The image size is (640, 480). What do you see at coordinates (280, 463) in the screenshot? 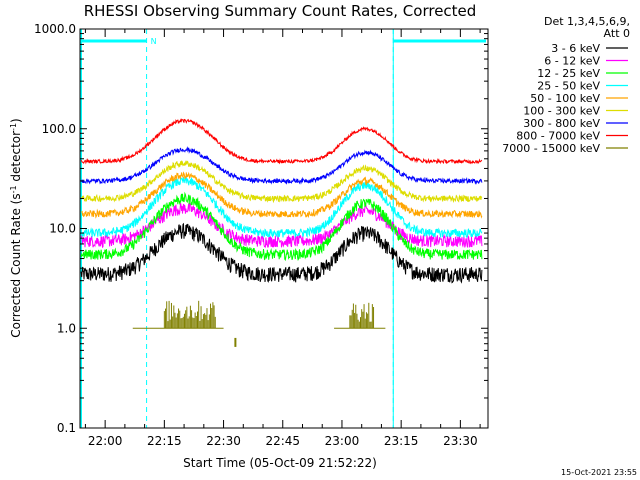
I see `x-axis-label: Start Time (05-Oct-09 21:52:22)` at bounding box center [280, 463].